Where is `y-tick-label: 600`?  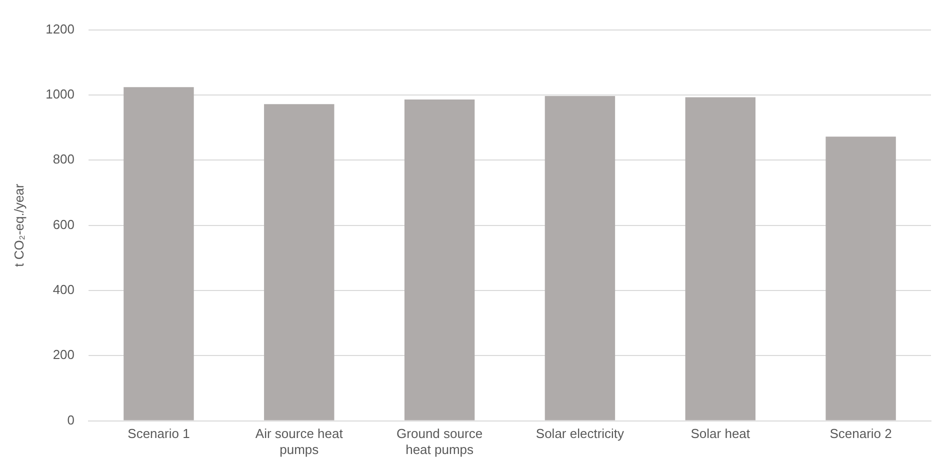
y-tick-label: 600 is located at coordinates (63, 224).